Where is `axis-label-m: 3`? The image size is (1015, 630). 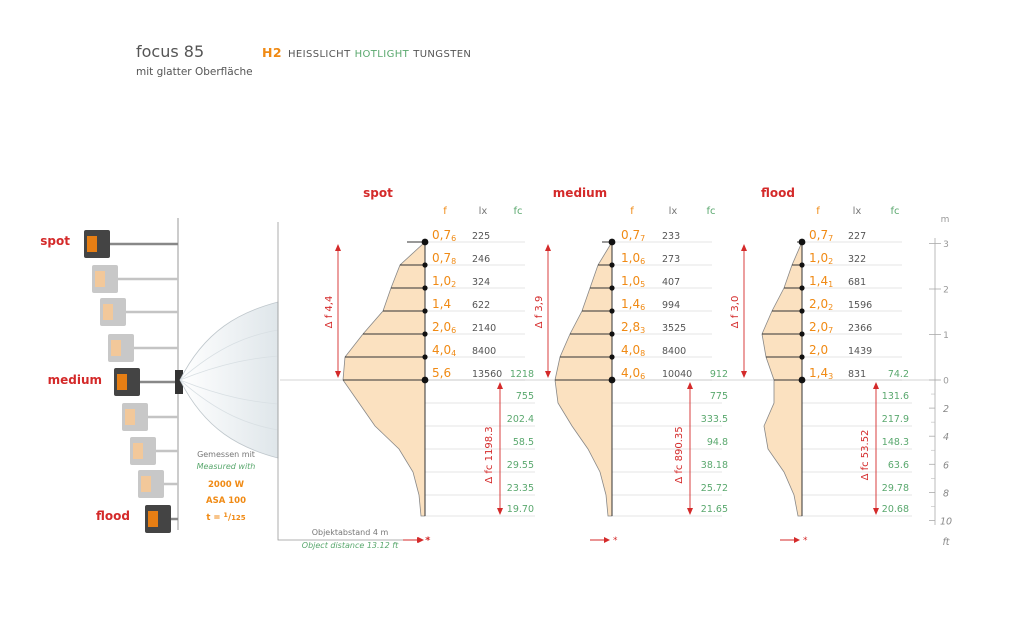 axis-label-m: 3 is located at coordinates (946, 245).